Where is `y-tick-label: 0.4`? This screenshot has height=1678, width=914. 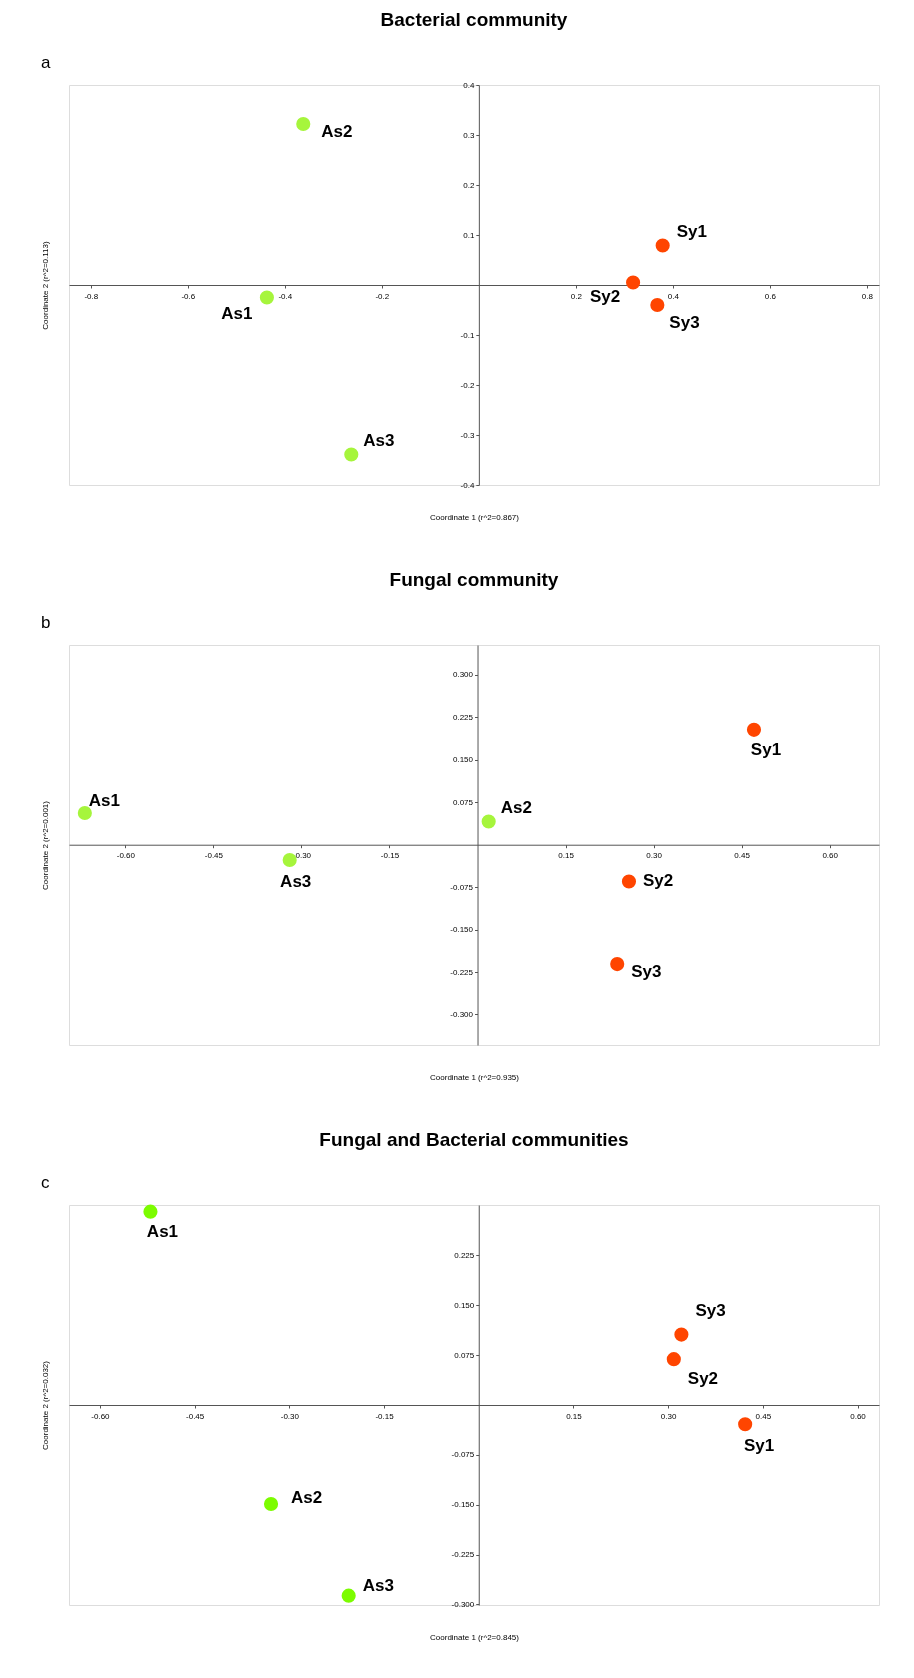
y-tick-label: 0.4 is located at coordinates (469, 85).